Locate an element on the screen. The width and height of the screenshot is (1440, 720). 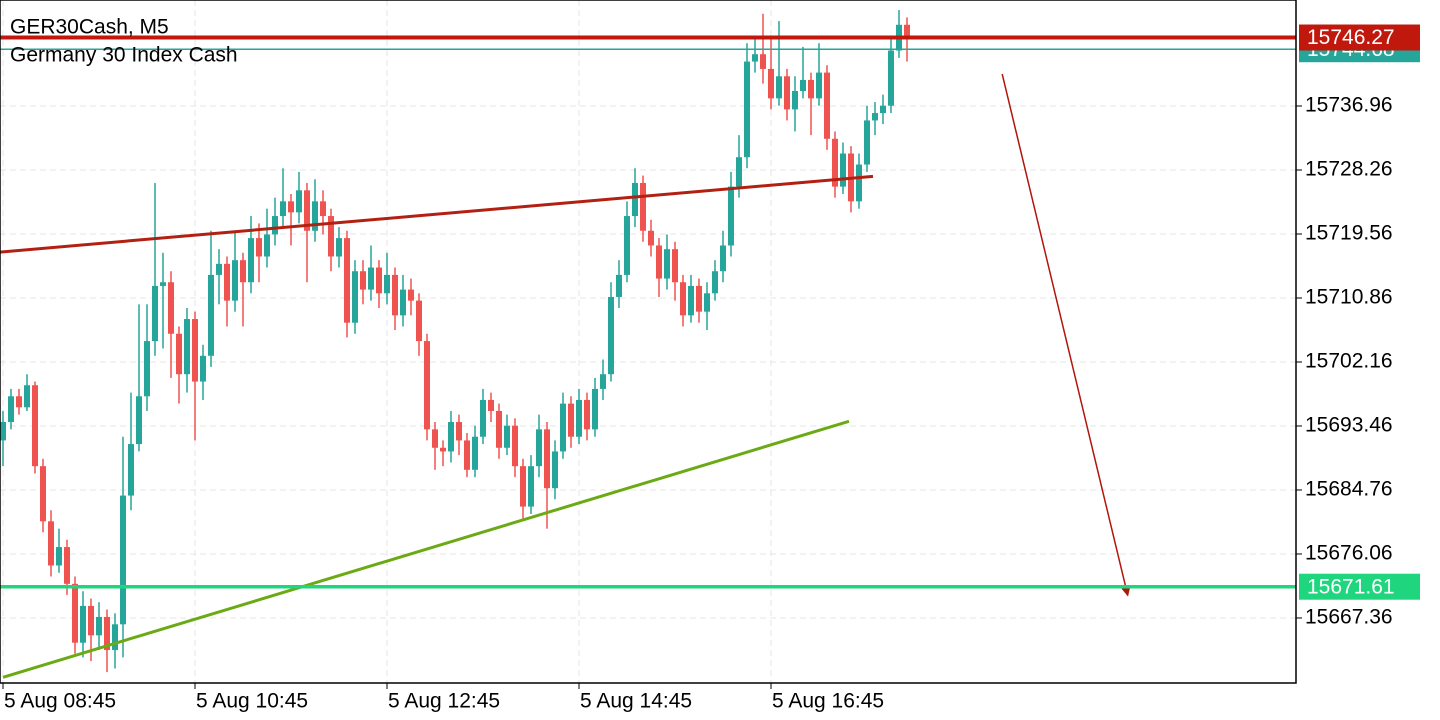
y-tick-label: 15710.86 is located at coordinates (1349, 297).